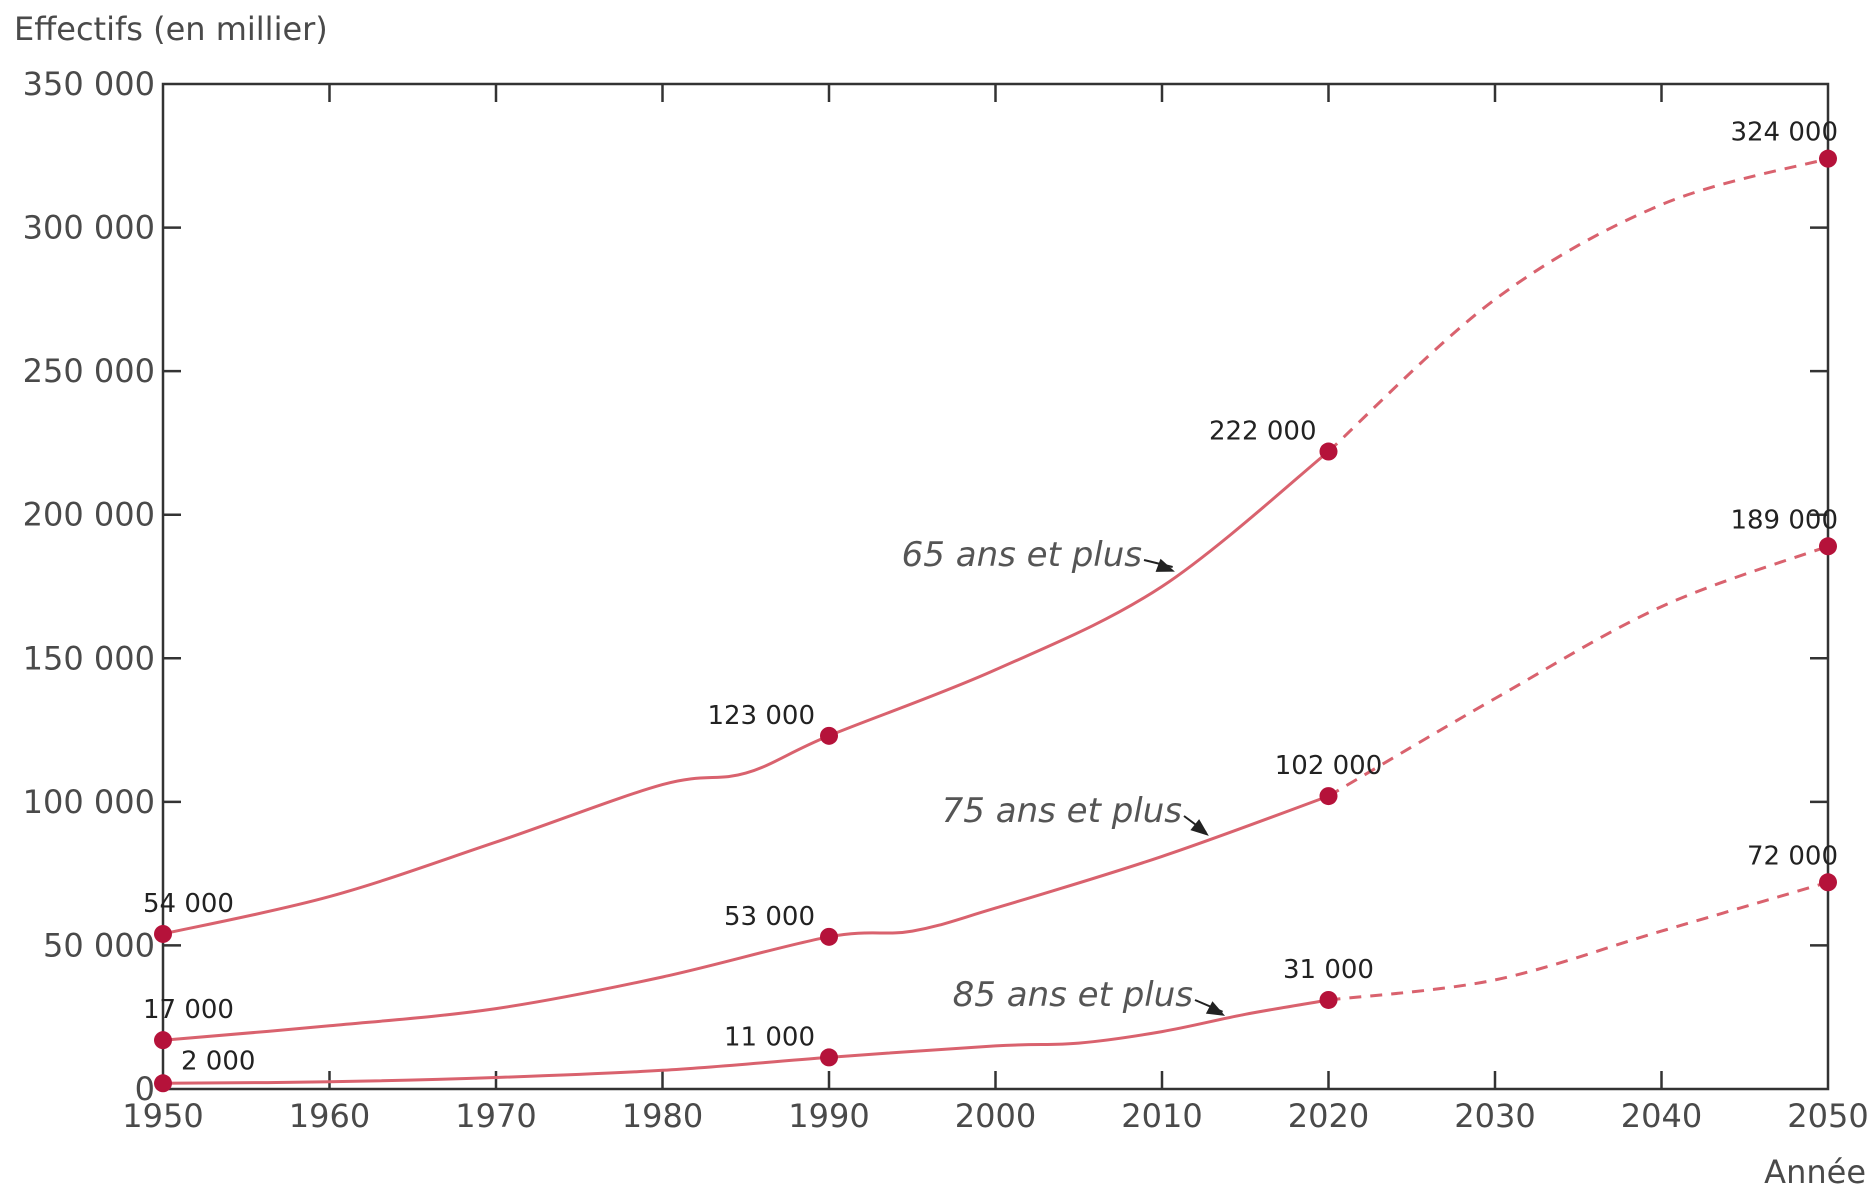 This screenshot has height=1198, width=1874. What do you see at coordinates (188, 1010) in the screenshot?
I see `data-label-75-ans-et-plus-1950: 17 000` at bounding box center [188, 1010].